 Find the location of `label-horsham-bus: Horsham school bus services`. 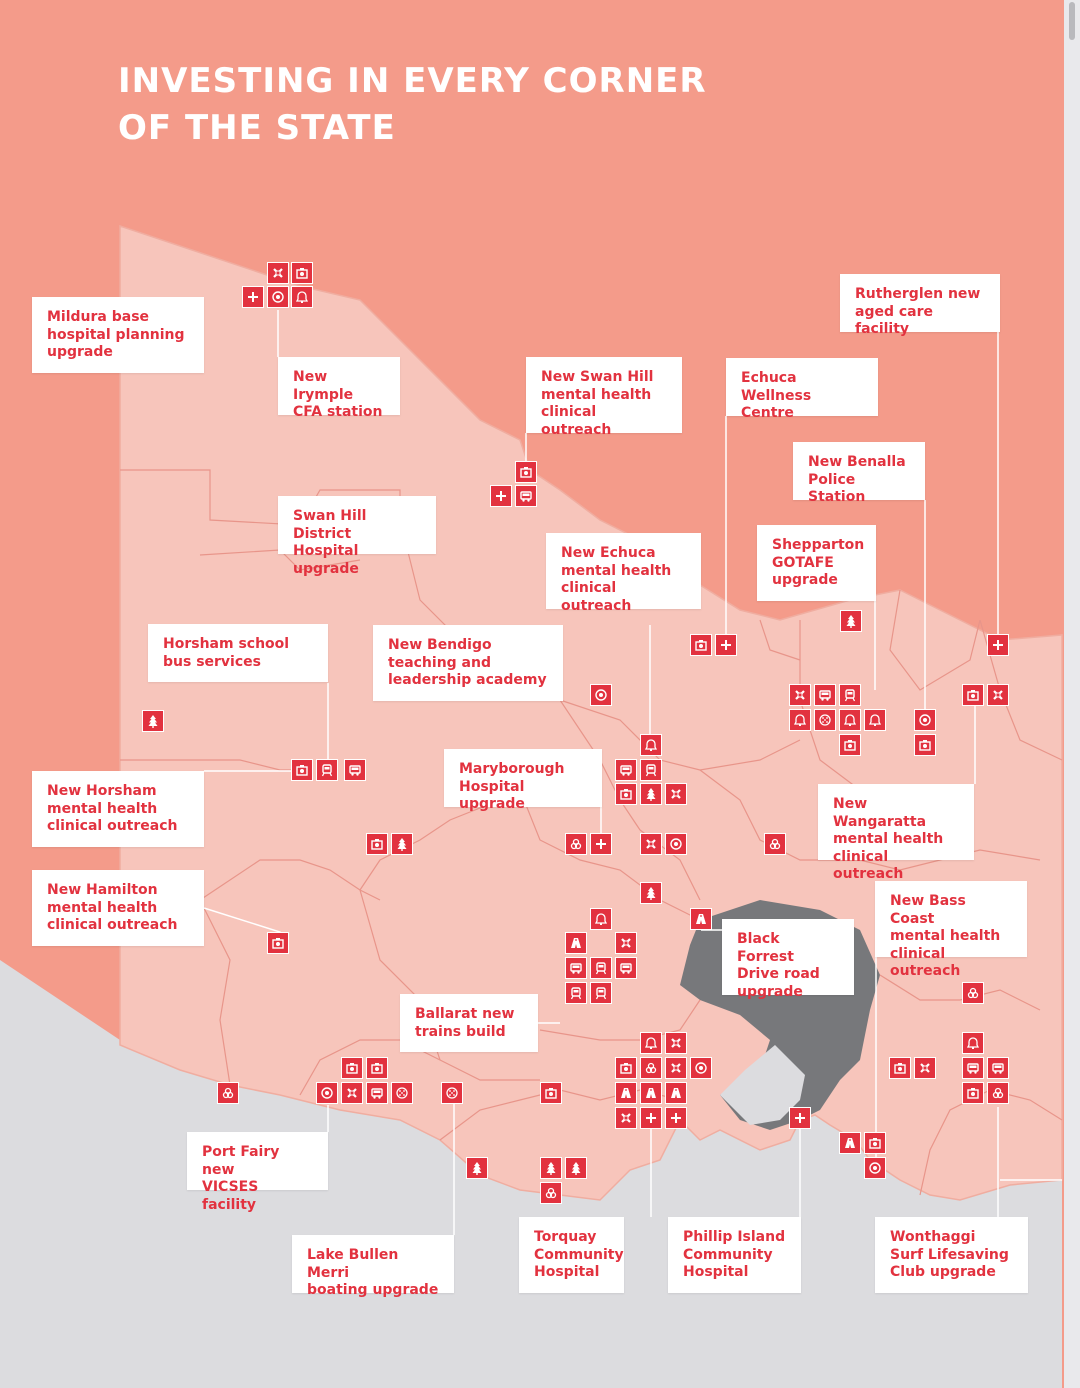

label-horsham-bus: Horsham school bus services is located at coordinates (238, 653).